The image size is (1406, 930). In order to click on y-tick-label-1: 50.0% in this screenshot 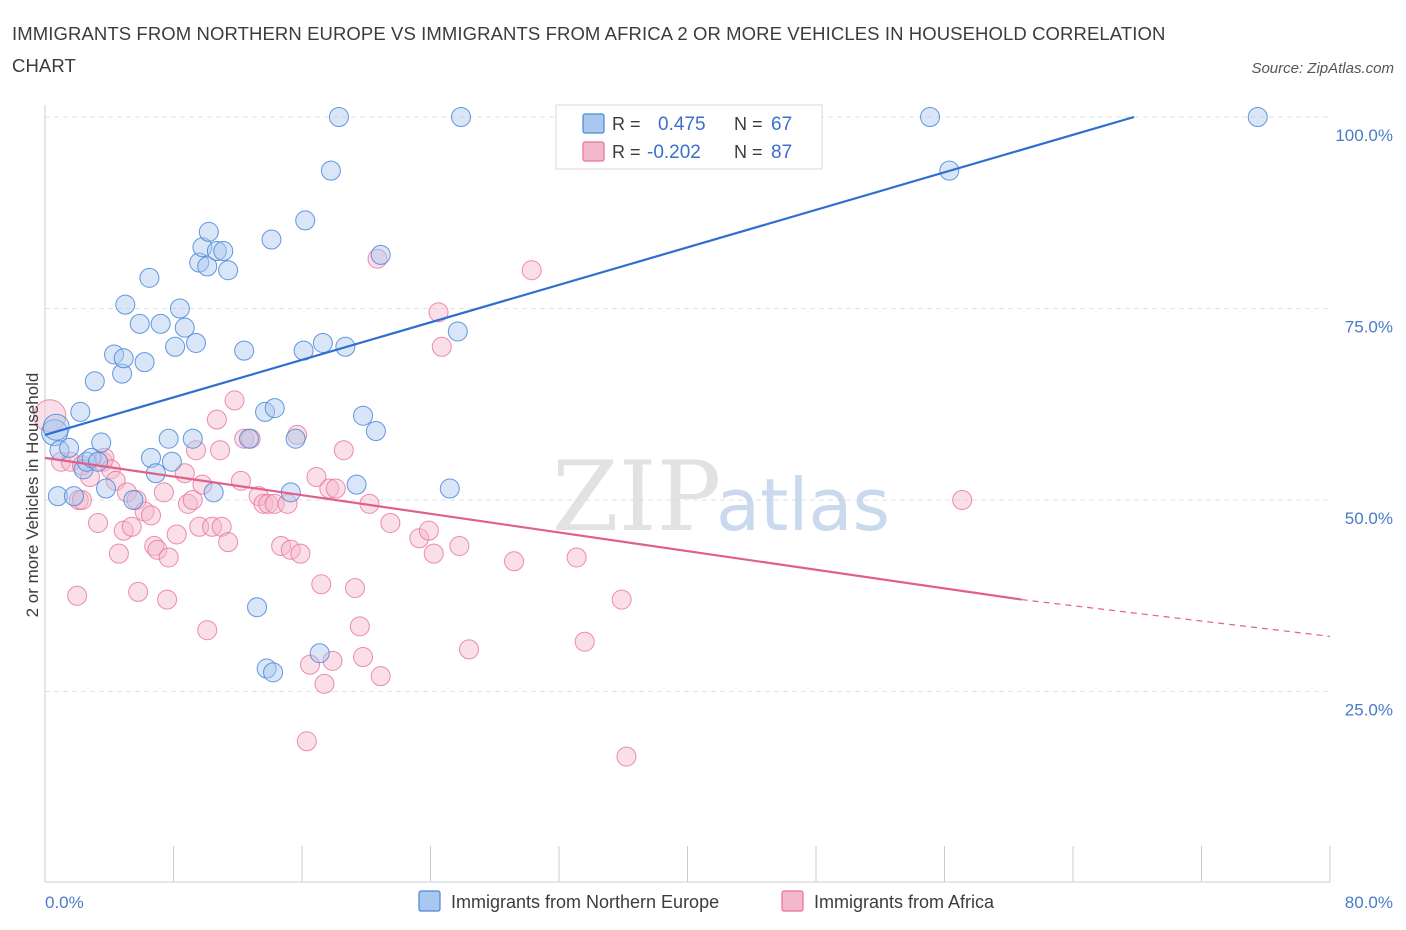, I will do `click(1369, 518)`.